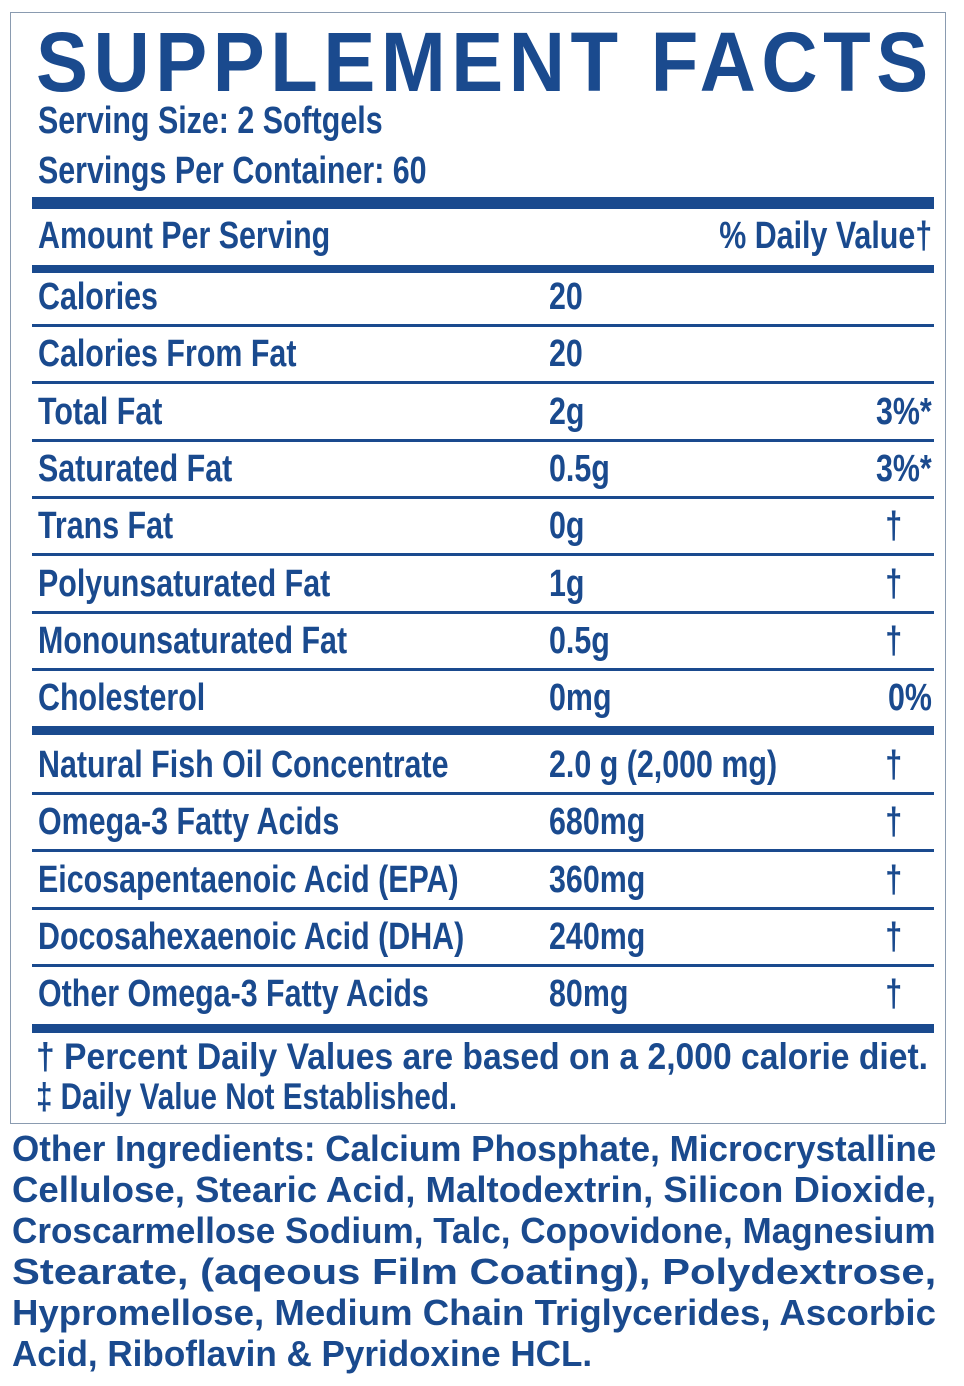 The width and height of the screenshot is (964, 1386). I want to click on nutrient-name: Docosahexaenoic Acid (DHA), so click(251, 936).